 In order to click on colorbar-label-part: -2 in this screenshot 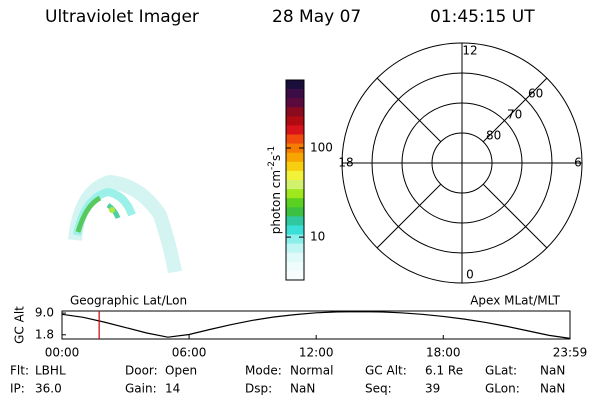, I will do `click(272, 165)`.